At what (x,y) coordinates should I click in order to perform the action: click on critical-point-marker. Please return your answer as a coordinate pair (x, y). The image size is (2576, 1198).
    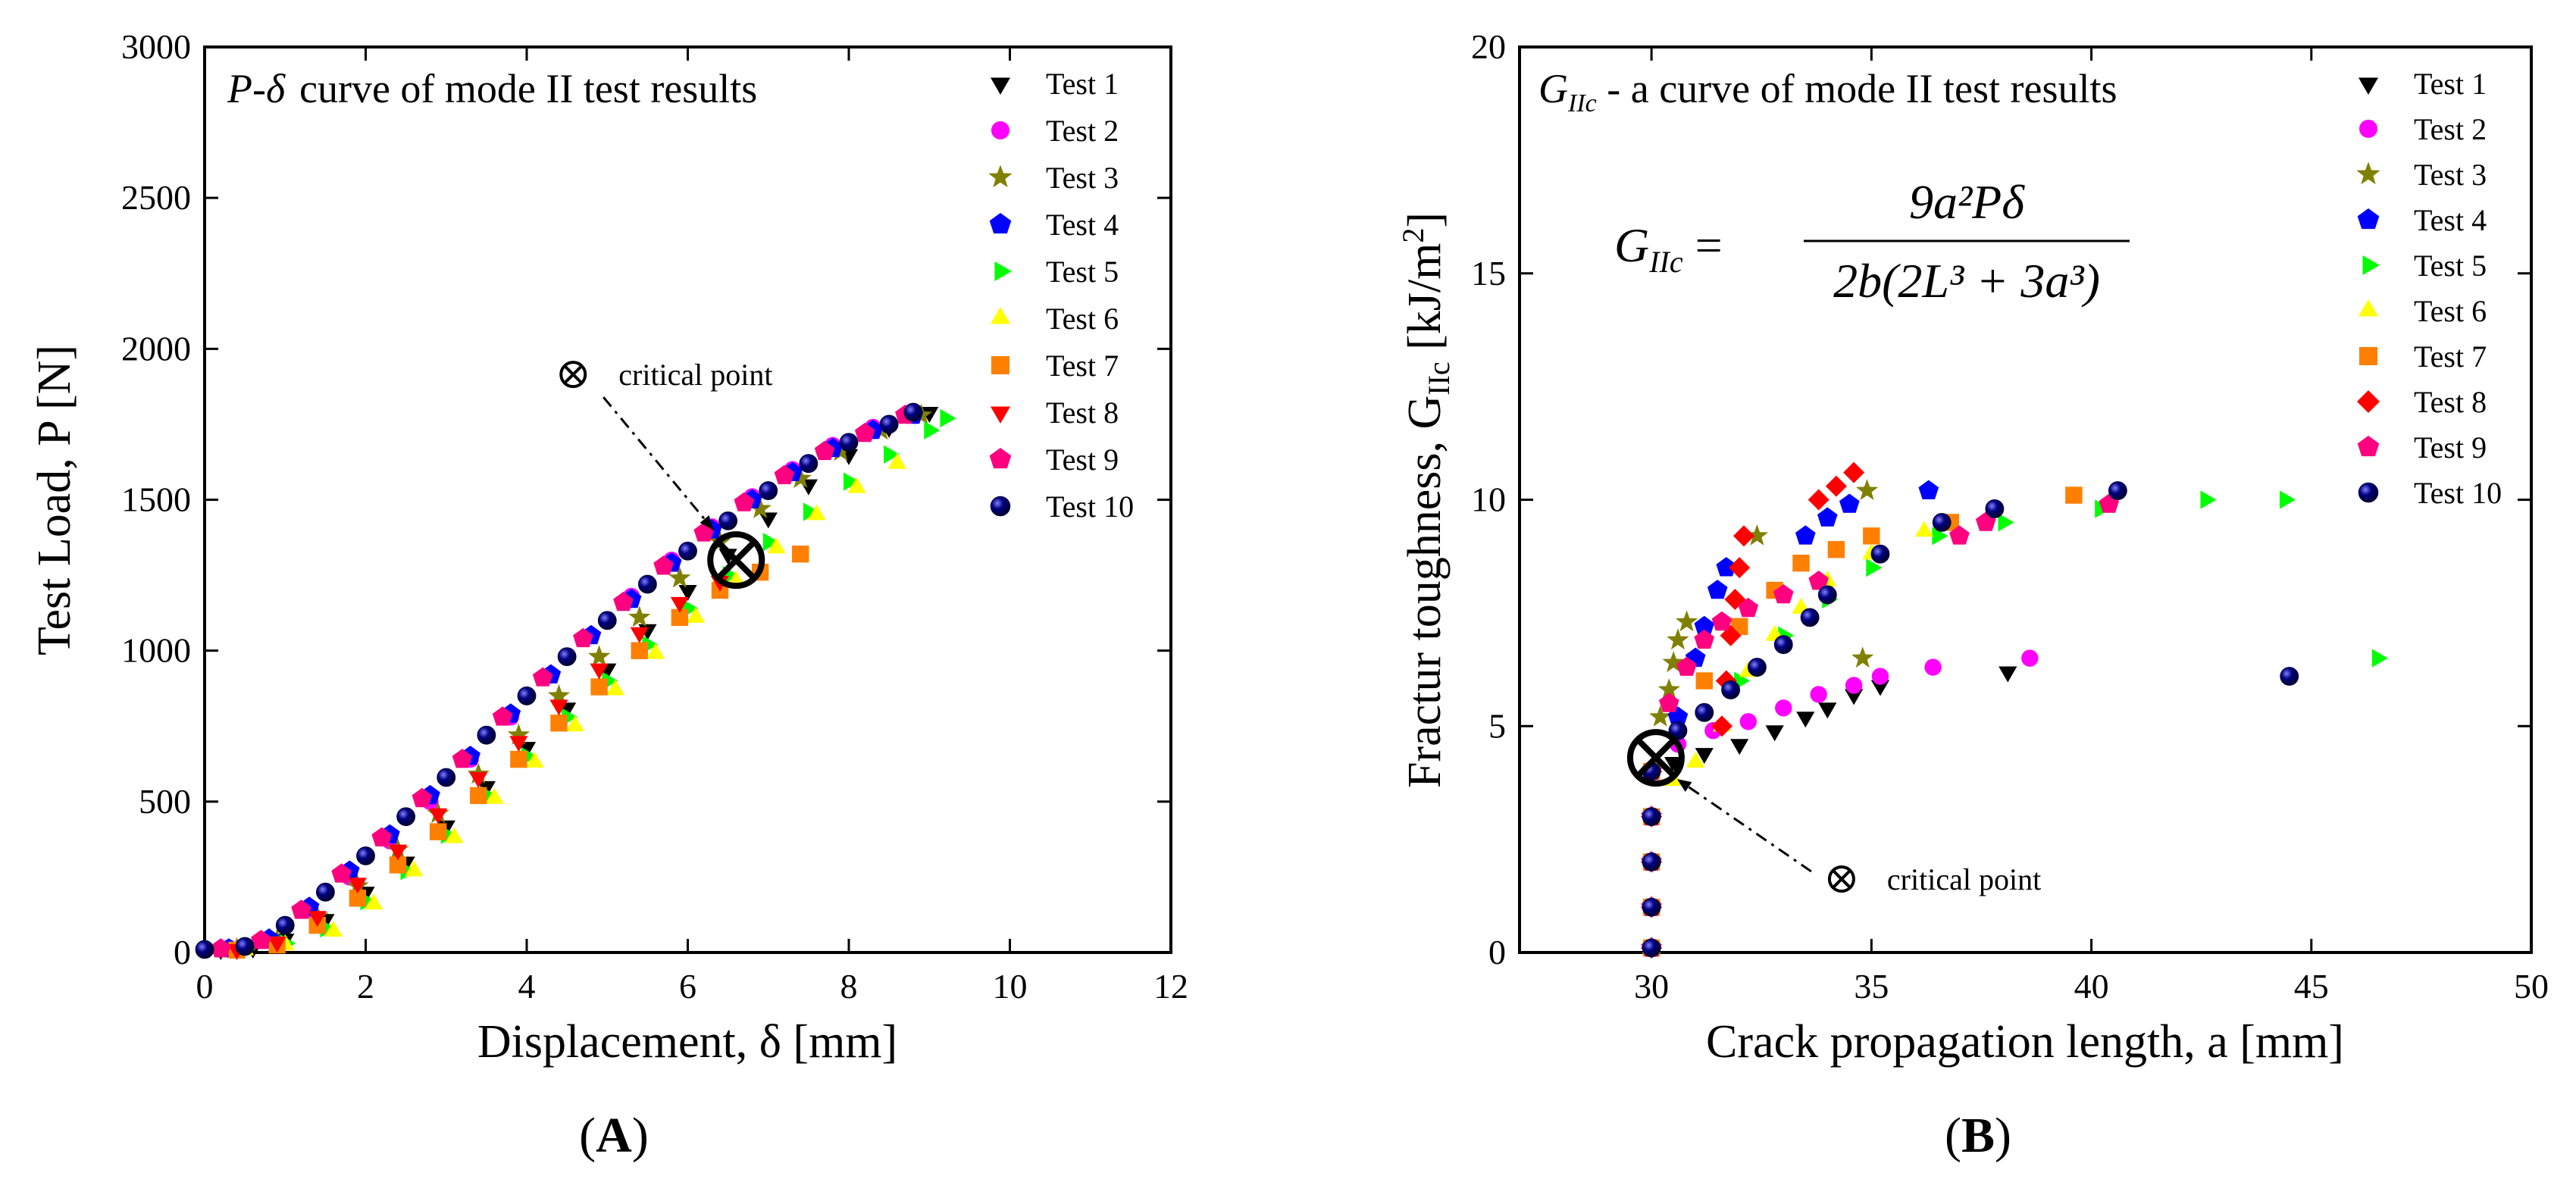
    Looking at the image, I should click on (1656, 758).